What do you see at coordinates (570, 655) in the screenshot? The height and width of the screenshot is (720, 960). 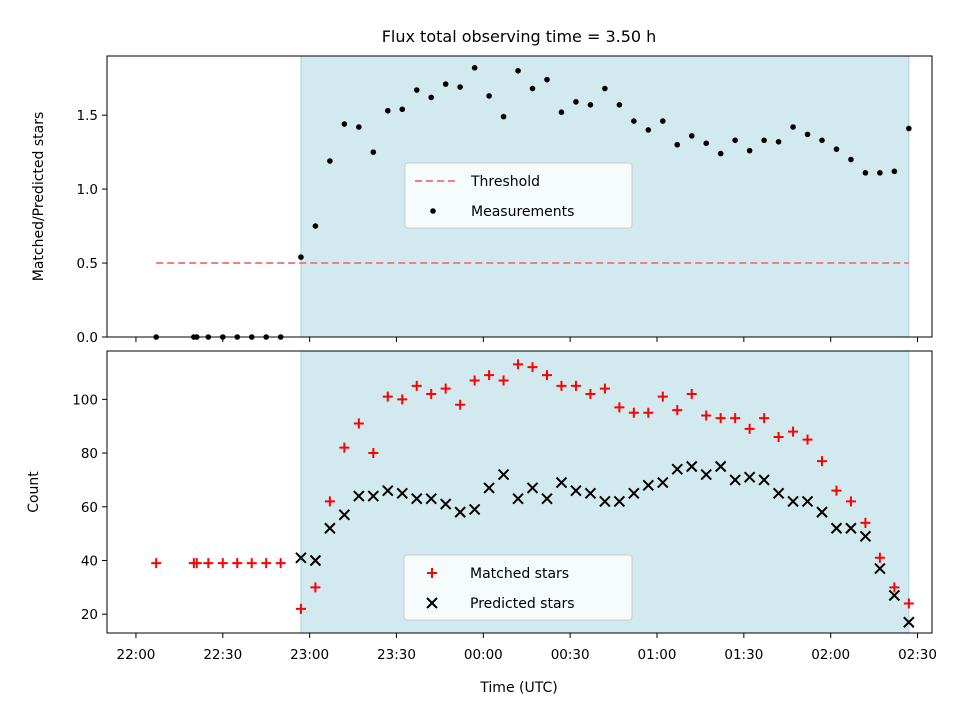 I see `x-tick-label: 00:30` at bounding box center [570, 655].